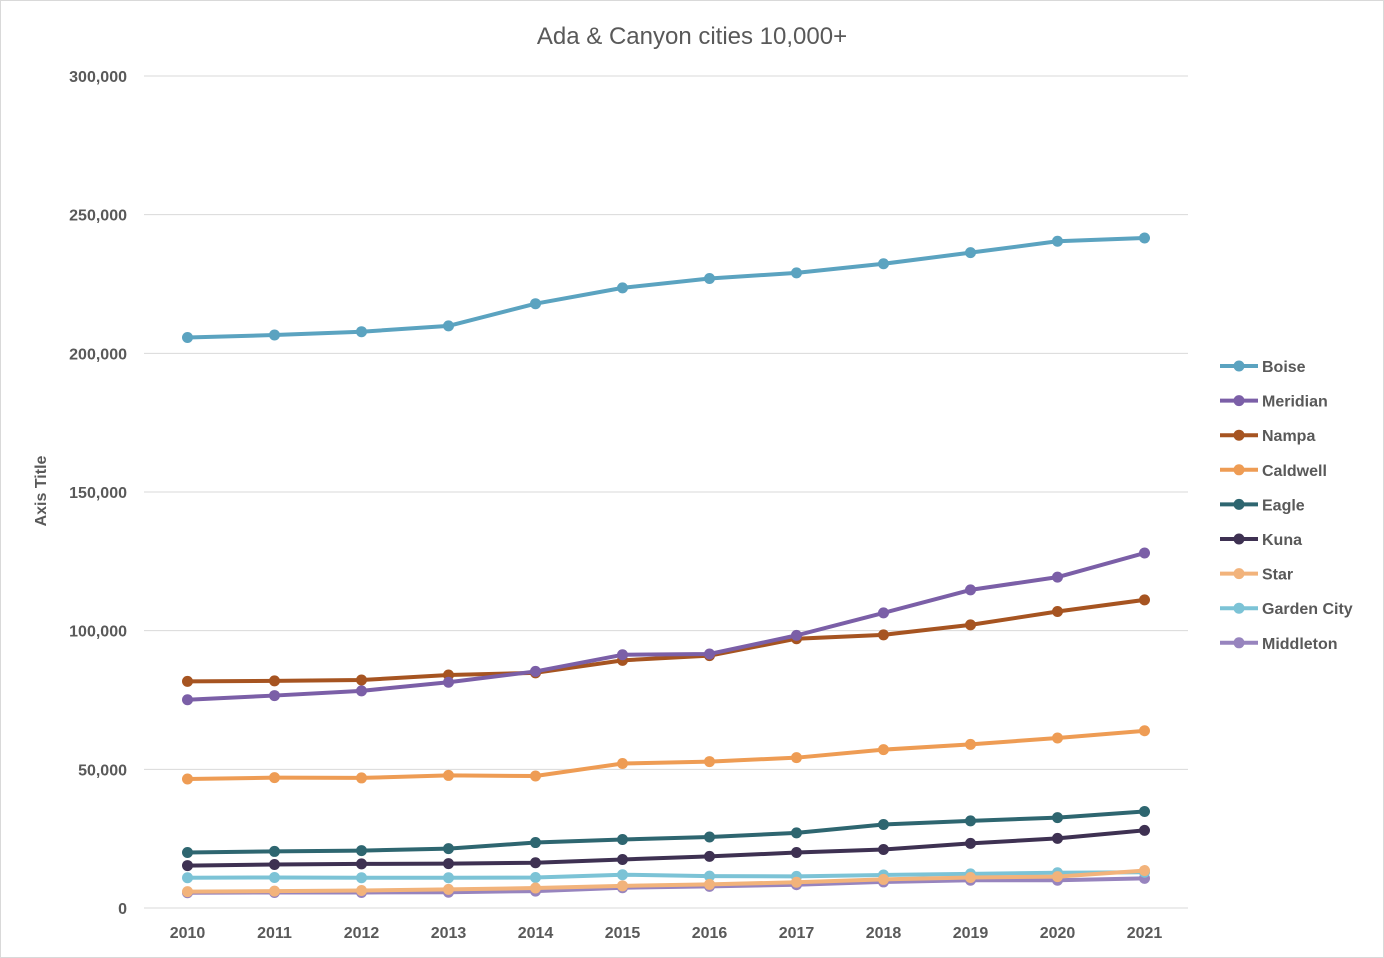  I want to click on legend-item: Boise, so click(1263, 367).